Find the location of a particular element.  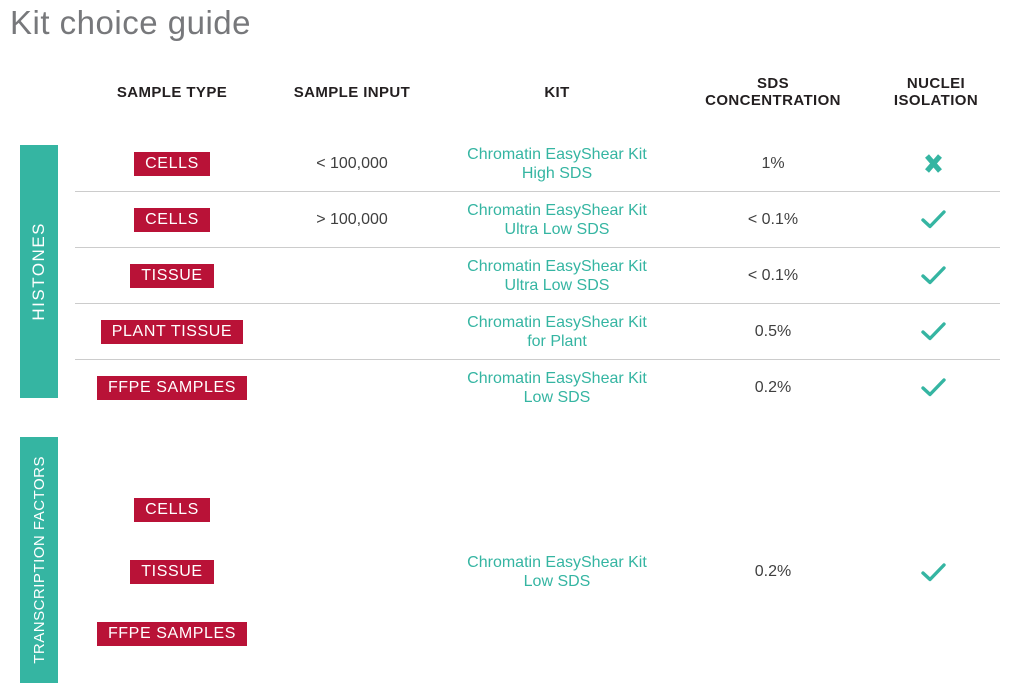

cross-icon is located at coordinates (933, 163).